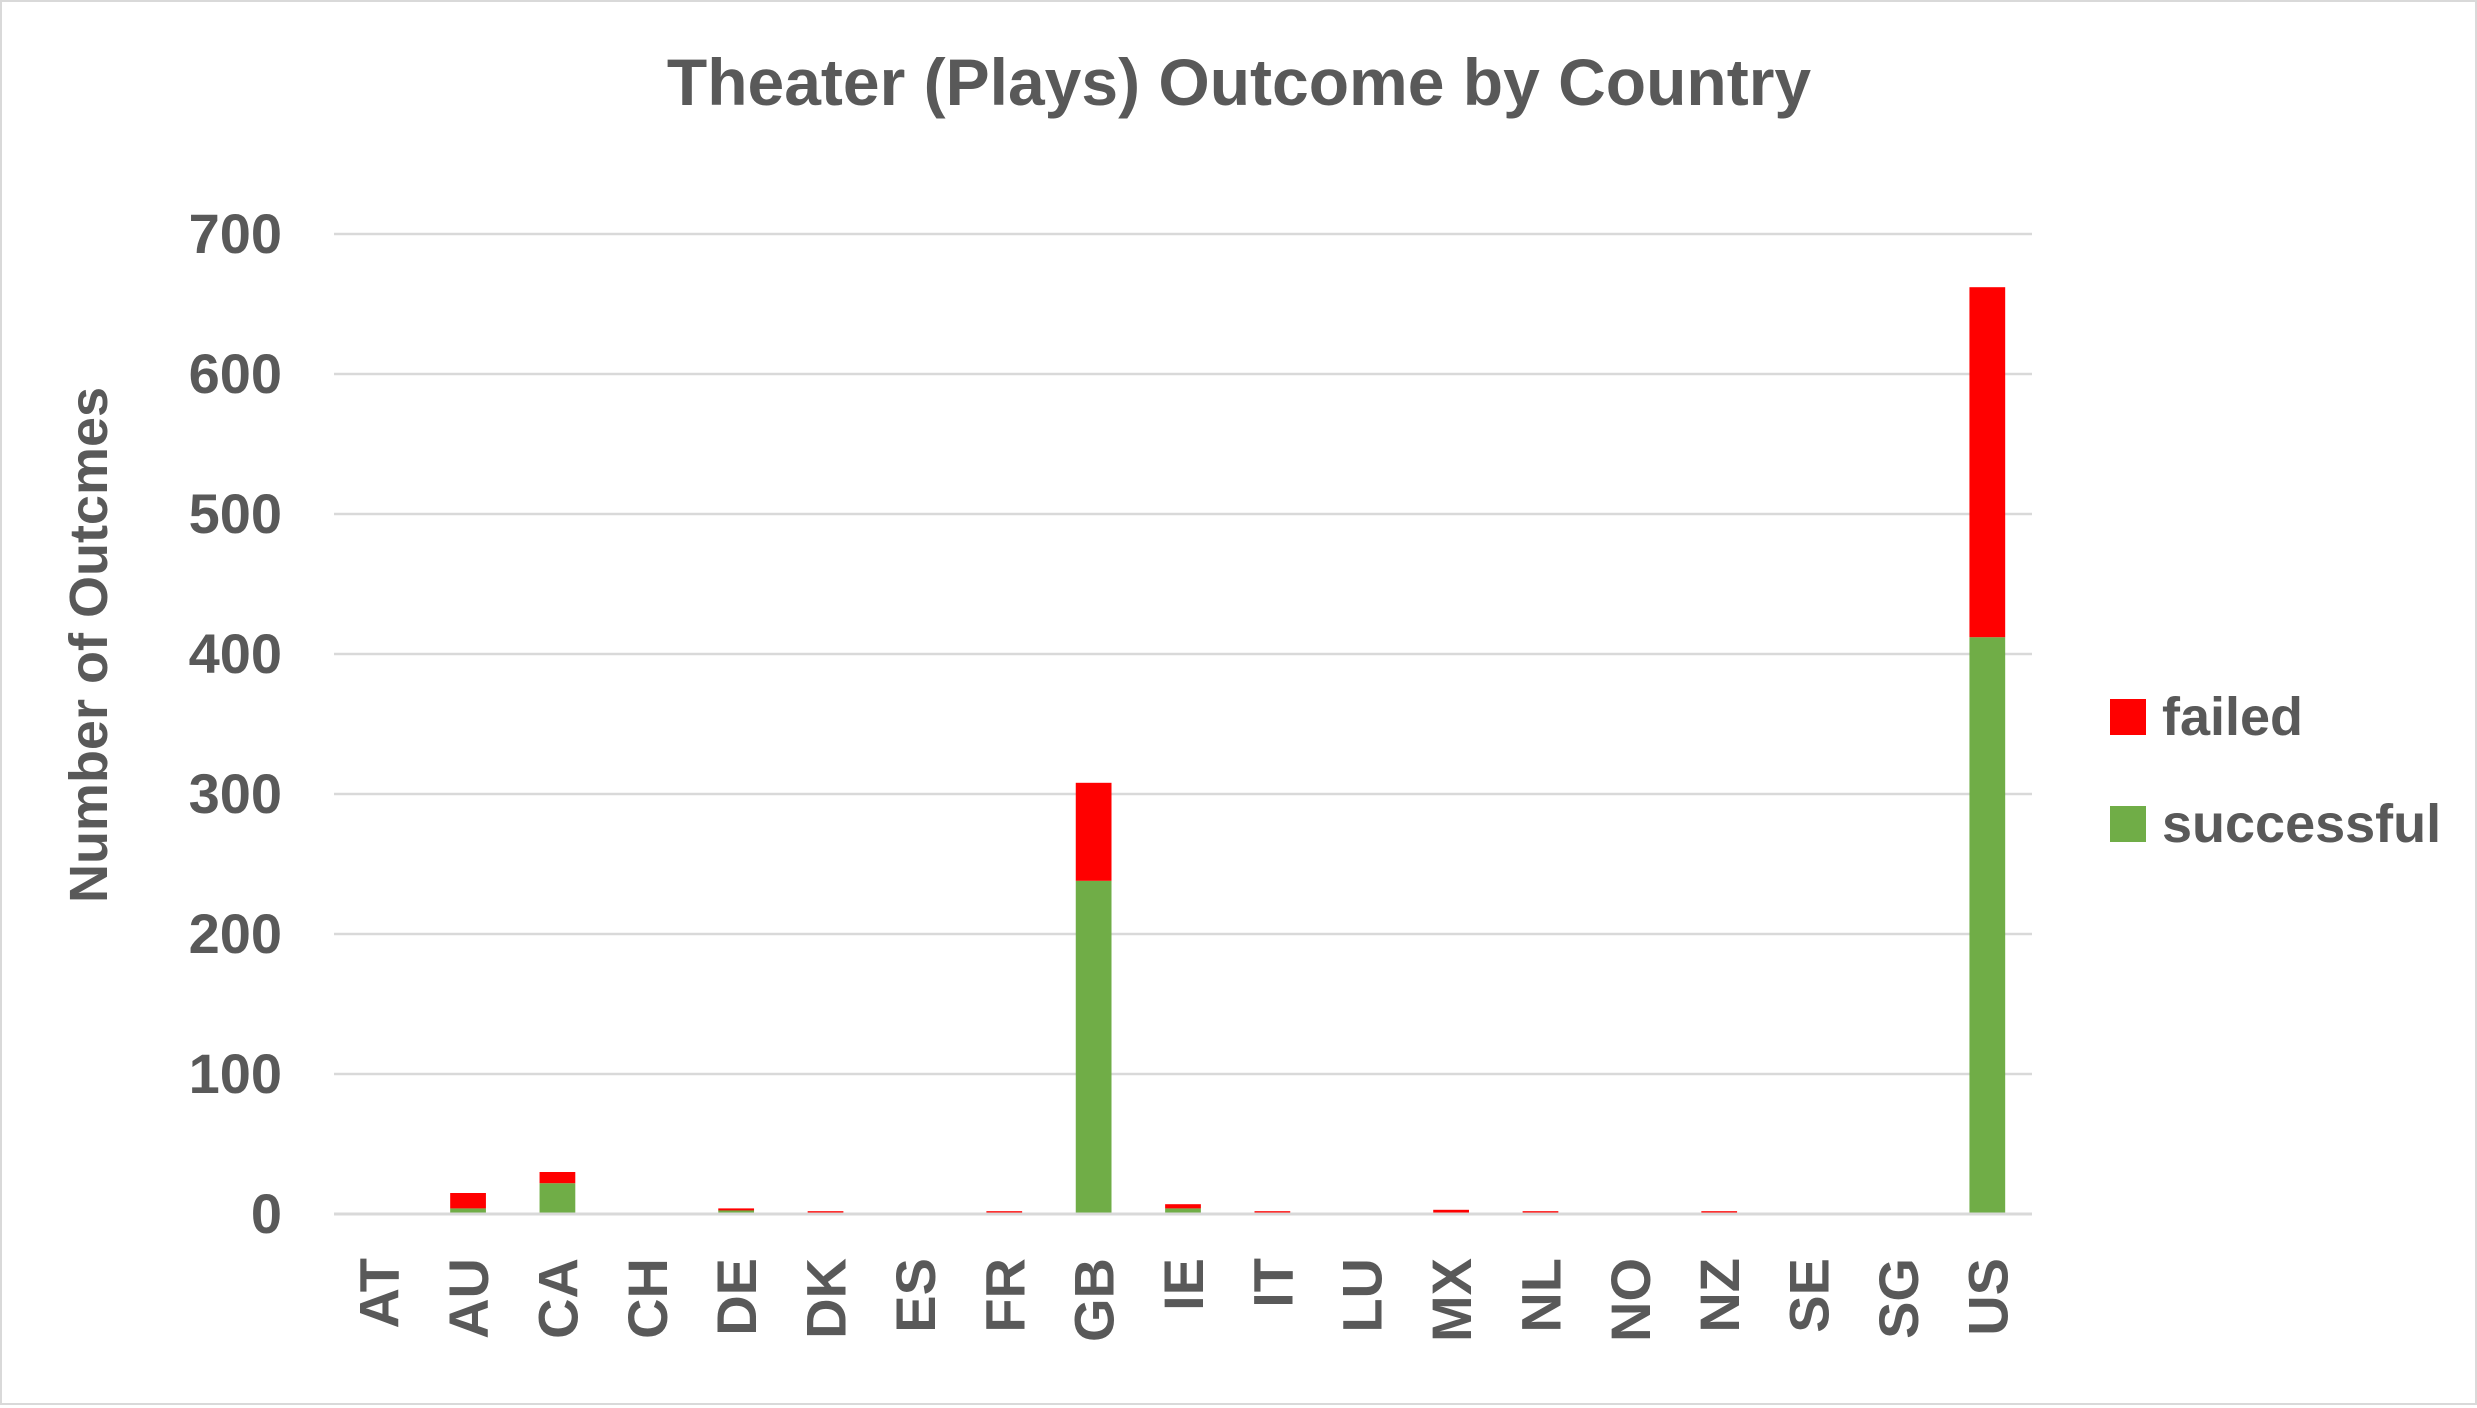 Image resolution: width=2477 pixels, height=1408 pixels. Describe the element at coordinates (2232, 717) in the screenshot. I see `legend-label-failed: failed` at that location.